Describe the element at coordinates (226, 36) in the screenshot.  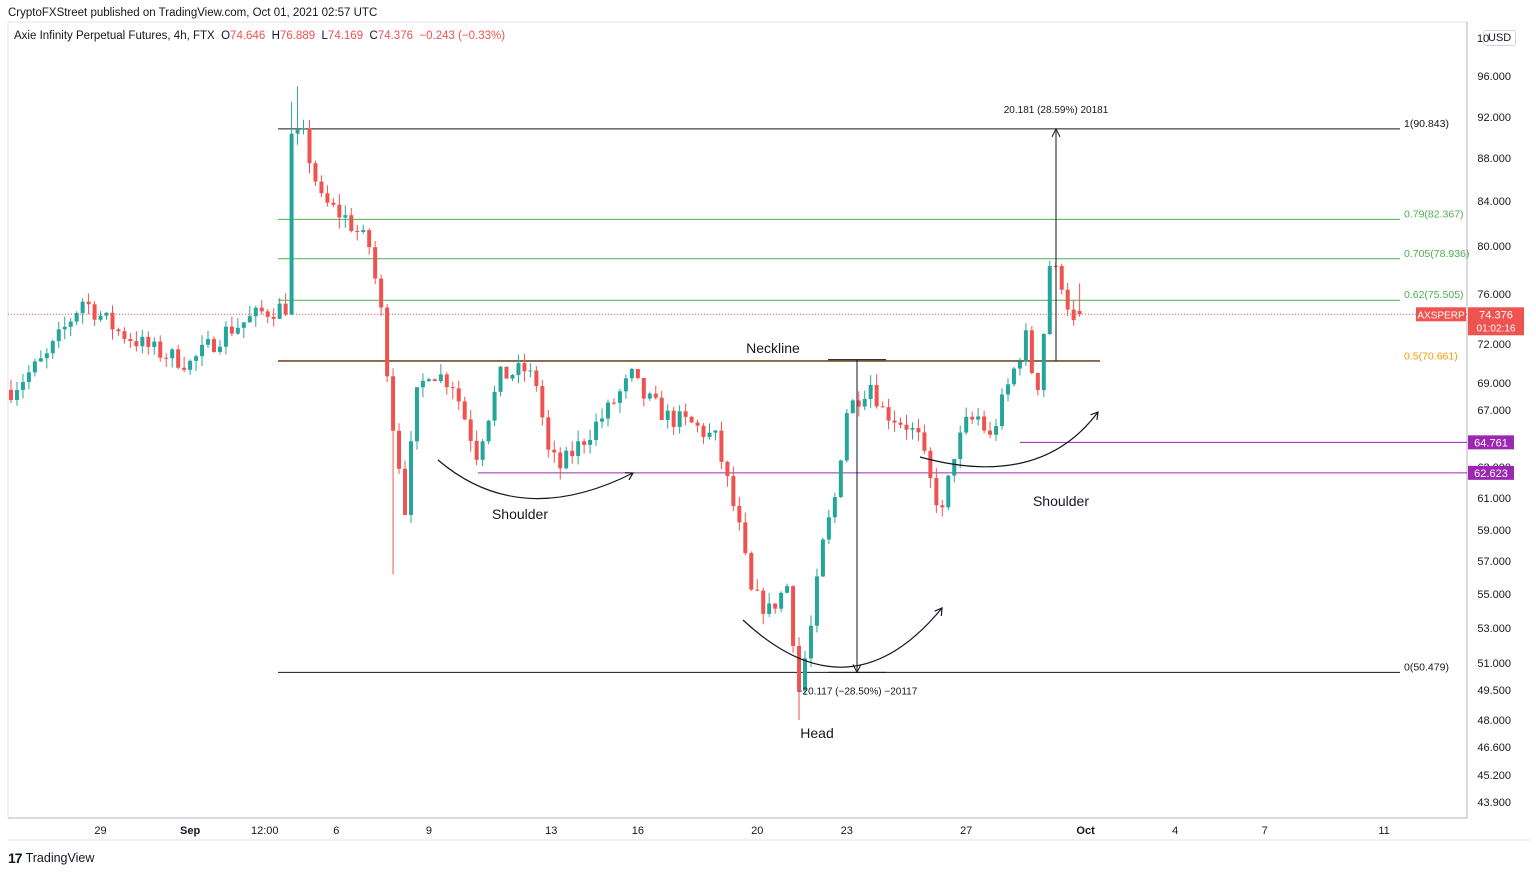
I see `open-label: O` at that location.